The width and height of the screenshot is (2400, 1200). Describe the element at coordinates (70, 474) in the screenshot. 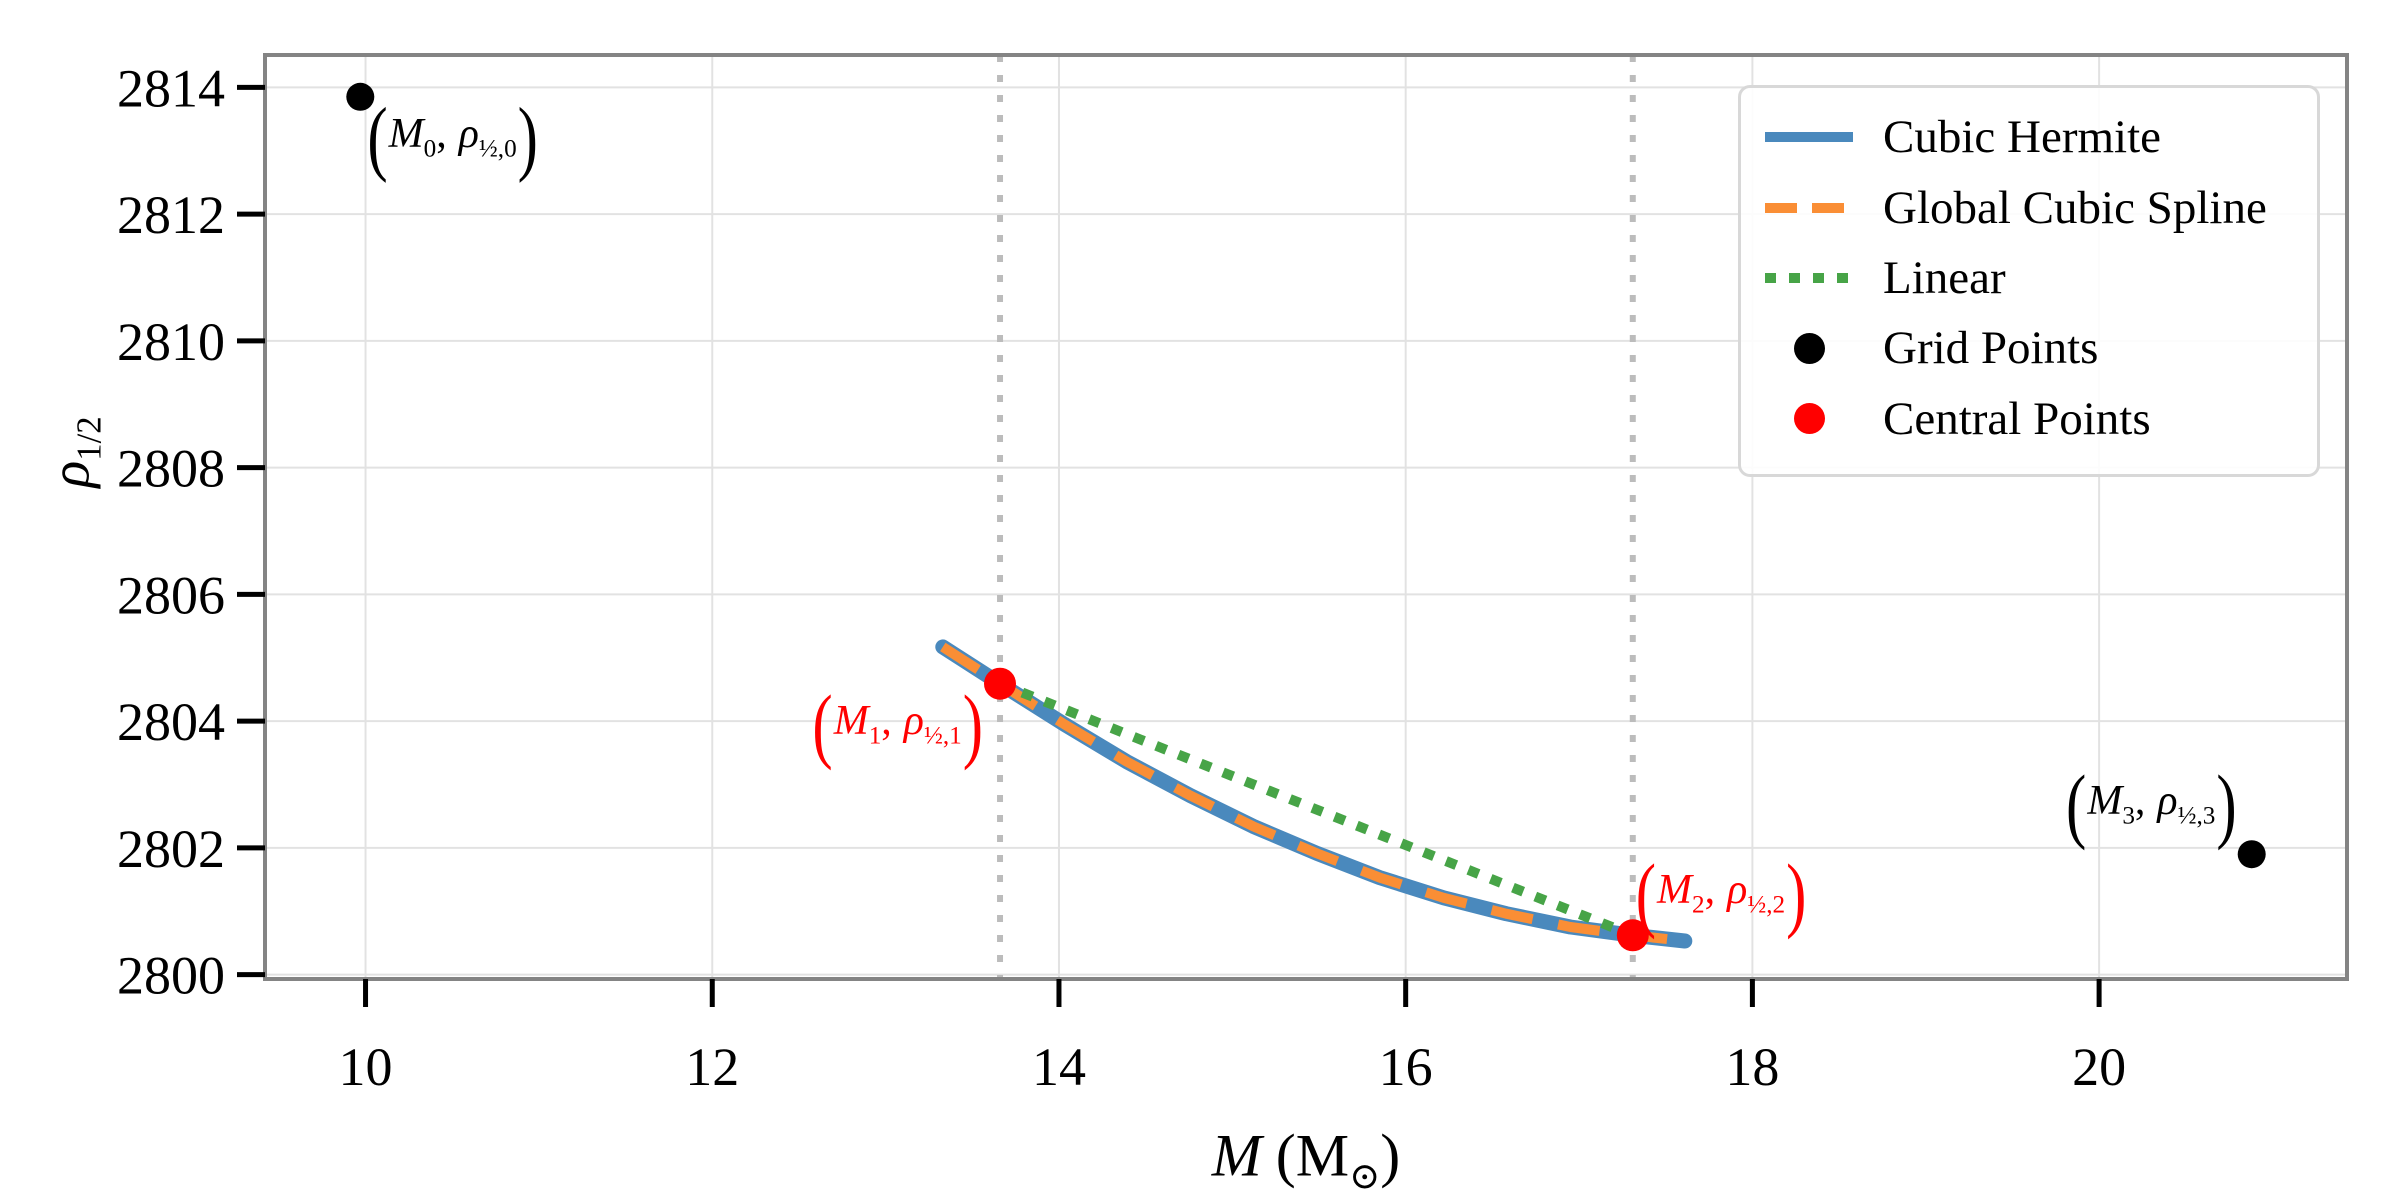

I see `y-axis-label-var: ρ` at that location.